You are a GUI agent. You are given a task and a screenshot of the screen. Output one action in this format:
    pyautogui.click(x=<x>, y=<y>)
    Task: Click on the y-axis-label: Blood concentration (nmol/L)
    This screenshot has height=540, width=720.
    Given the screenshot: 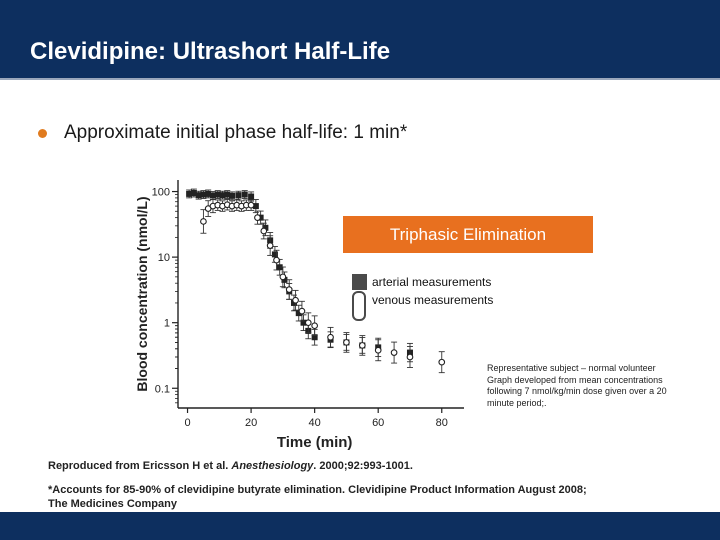 What is the action you would take?
    pyautogui.click(x=142, y=293)
    